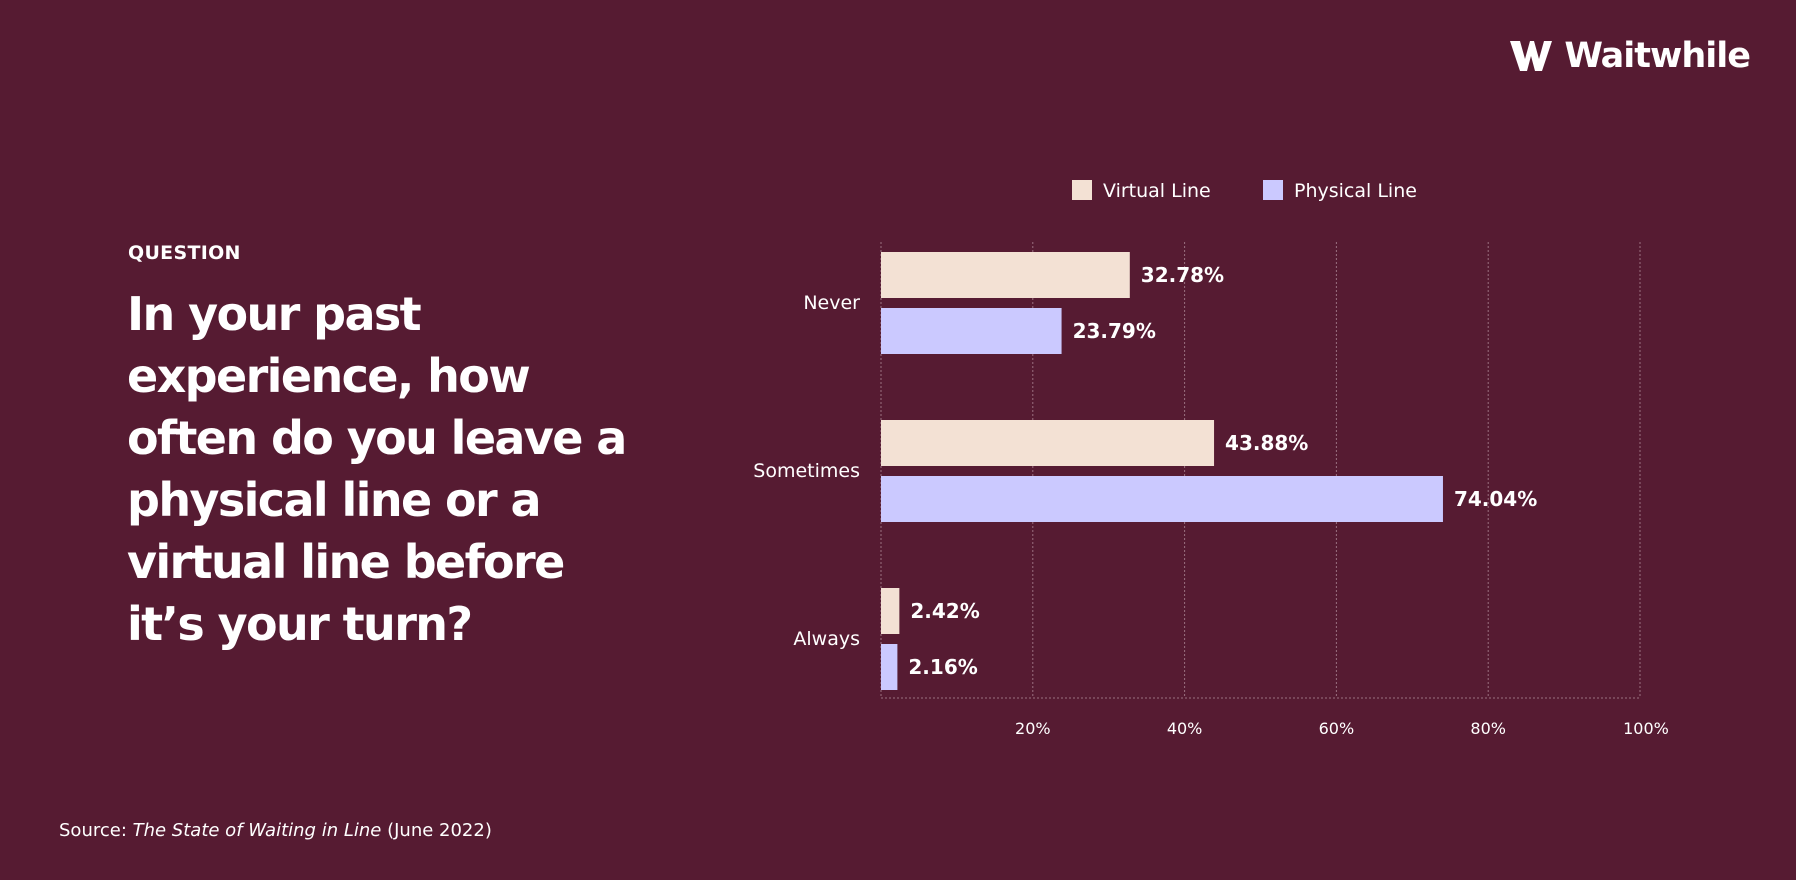  I want to click on category-label-always: Always, so click(826, 639).